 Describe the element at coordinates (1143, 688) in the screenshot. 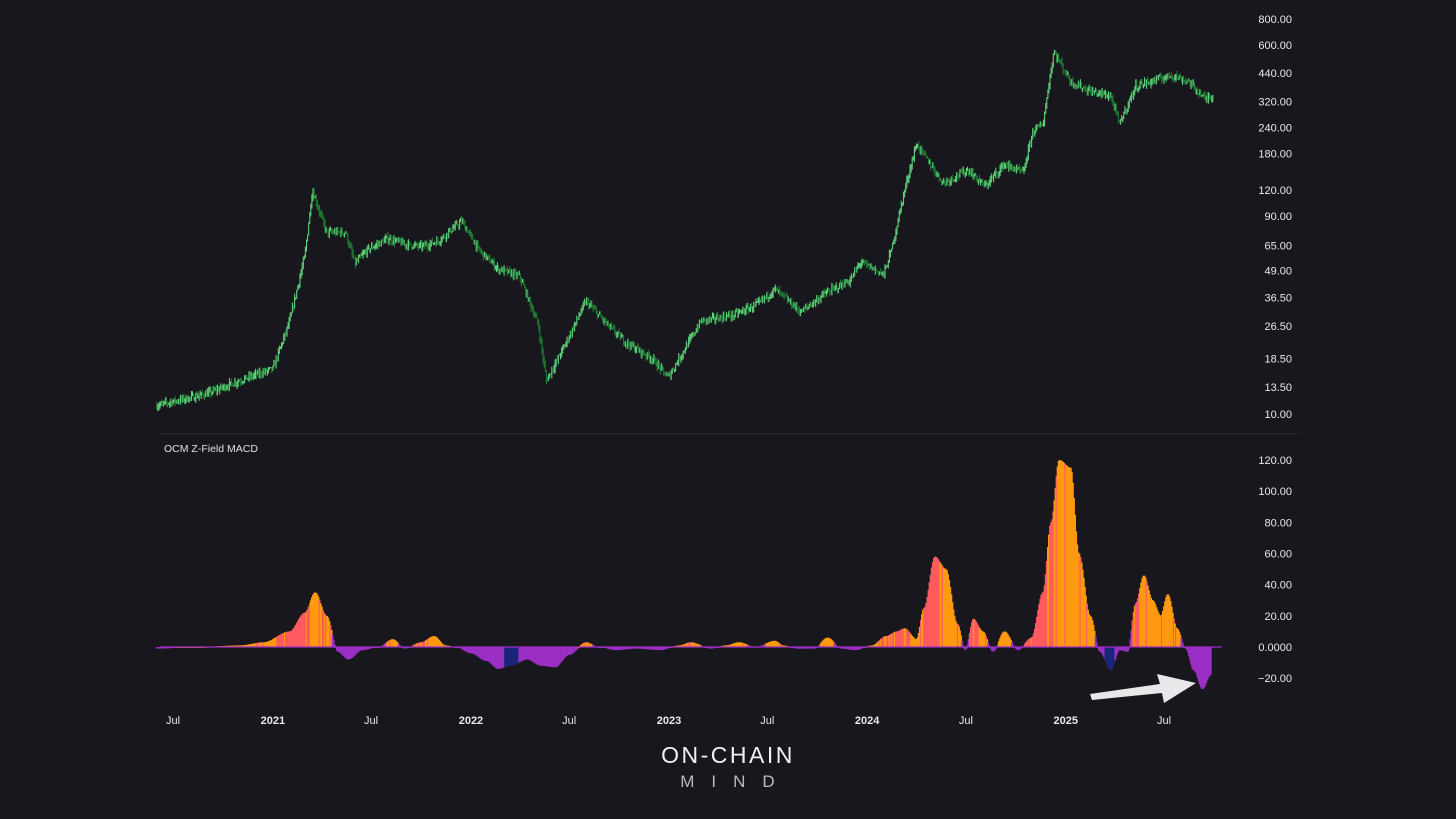

I see `arrow-shape` at that location.